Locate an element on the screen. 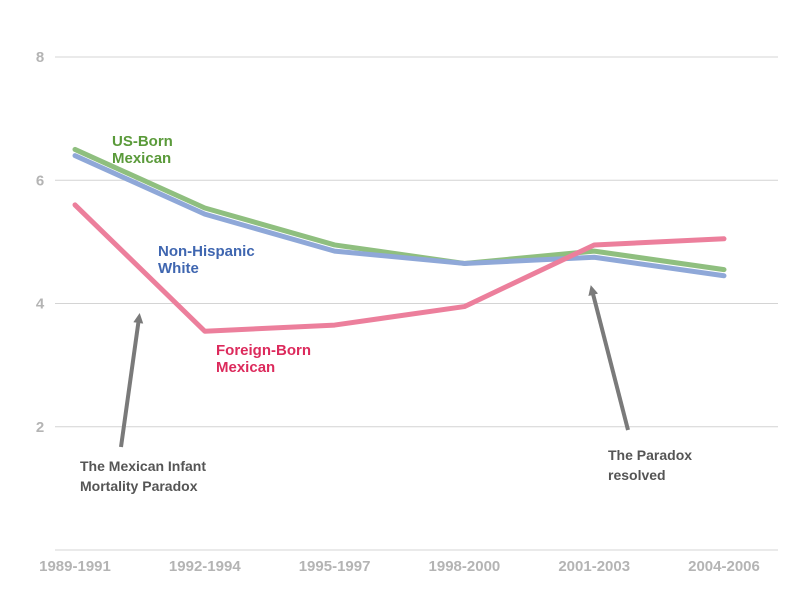  annotation-text: The Paradox is located at coordinates (650, 455).